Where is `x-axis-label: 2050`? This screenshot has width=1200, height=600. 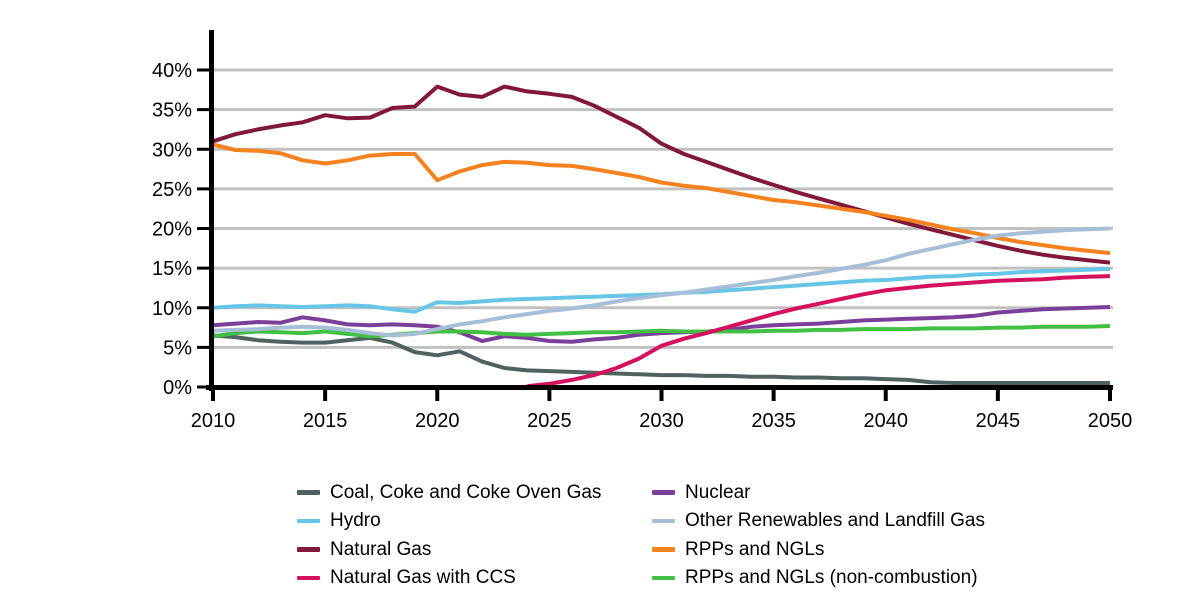 x-axis-label: 2050 is located at coordinates (1110, 421).